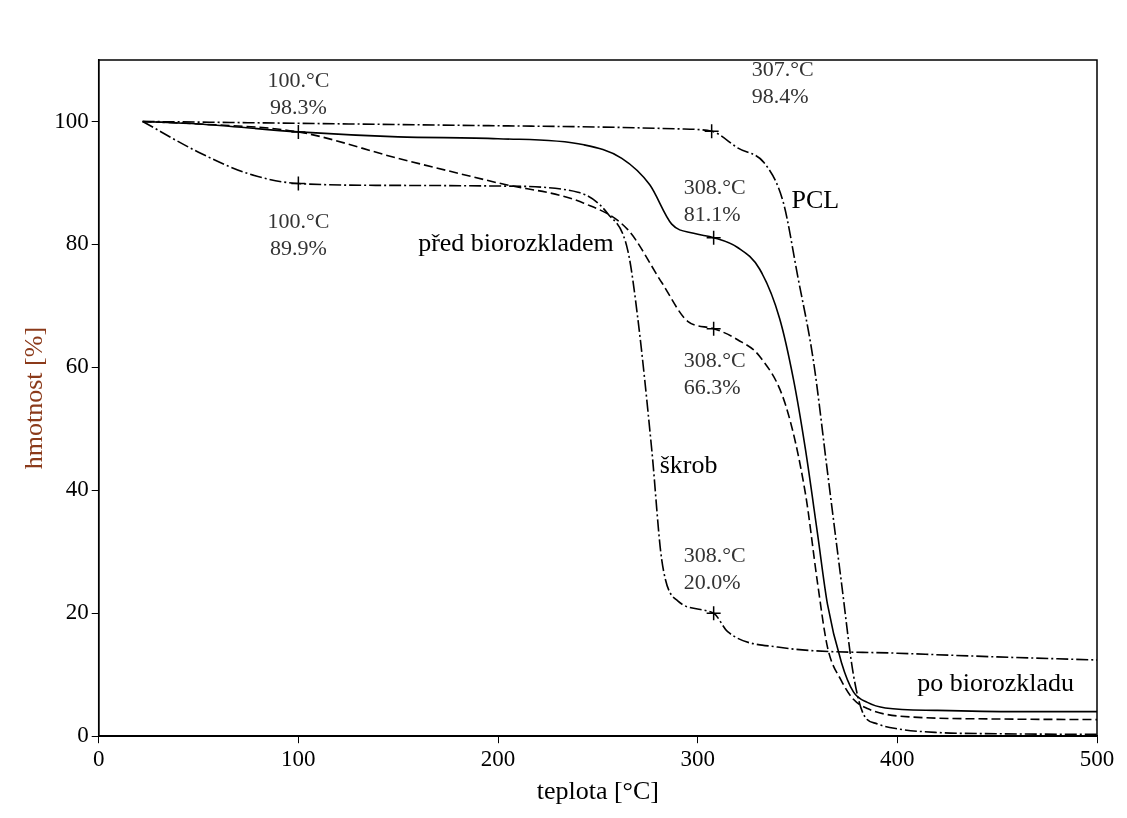 The width and height of the screenshot is (1127, 818). Describe the element at coordinates (714, 373) in the screenshot. I see `annotation: 308.°C 66.3%` at that location.